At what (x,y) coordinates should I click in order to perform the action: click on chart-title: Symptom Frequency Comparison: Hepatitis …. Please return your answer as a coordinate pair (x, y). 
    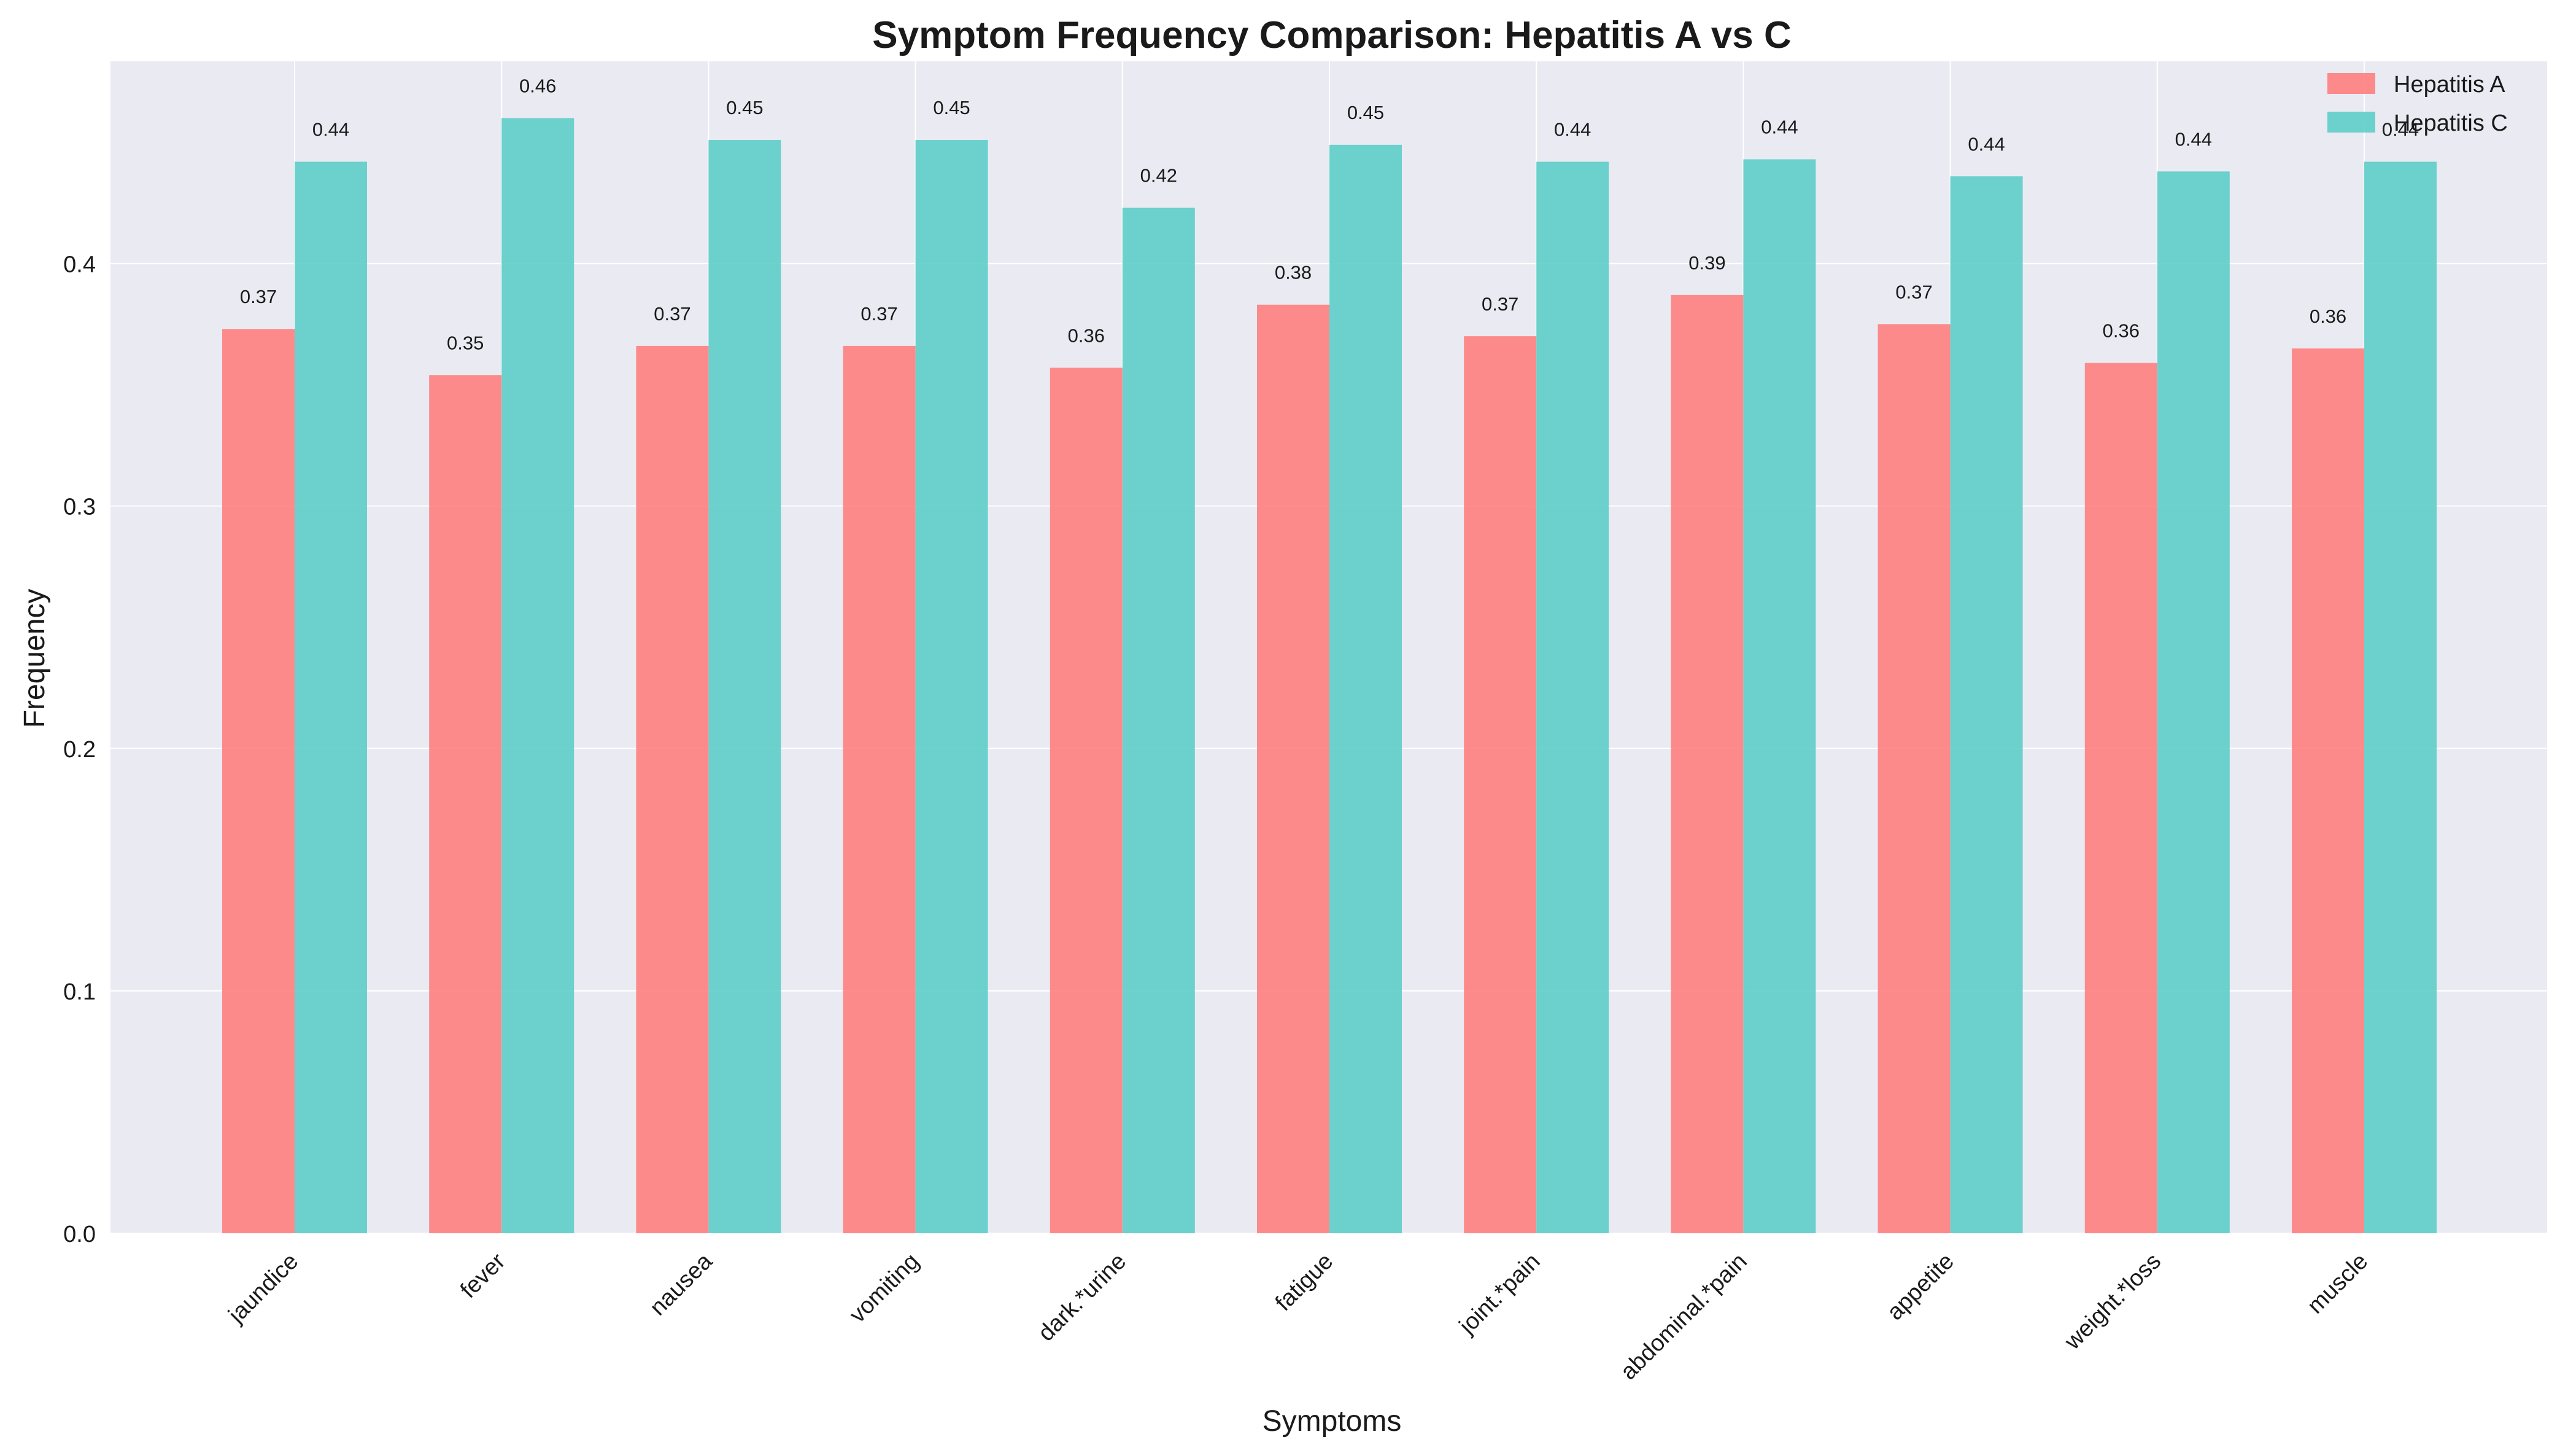
    Looking at the image, I should click on (1331, 35).